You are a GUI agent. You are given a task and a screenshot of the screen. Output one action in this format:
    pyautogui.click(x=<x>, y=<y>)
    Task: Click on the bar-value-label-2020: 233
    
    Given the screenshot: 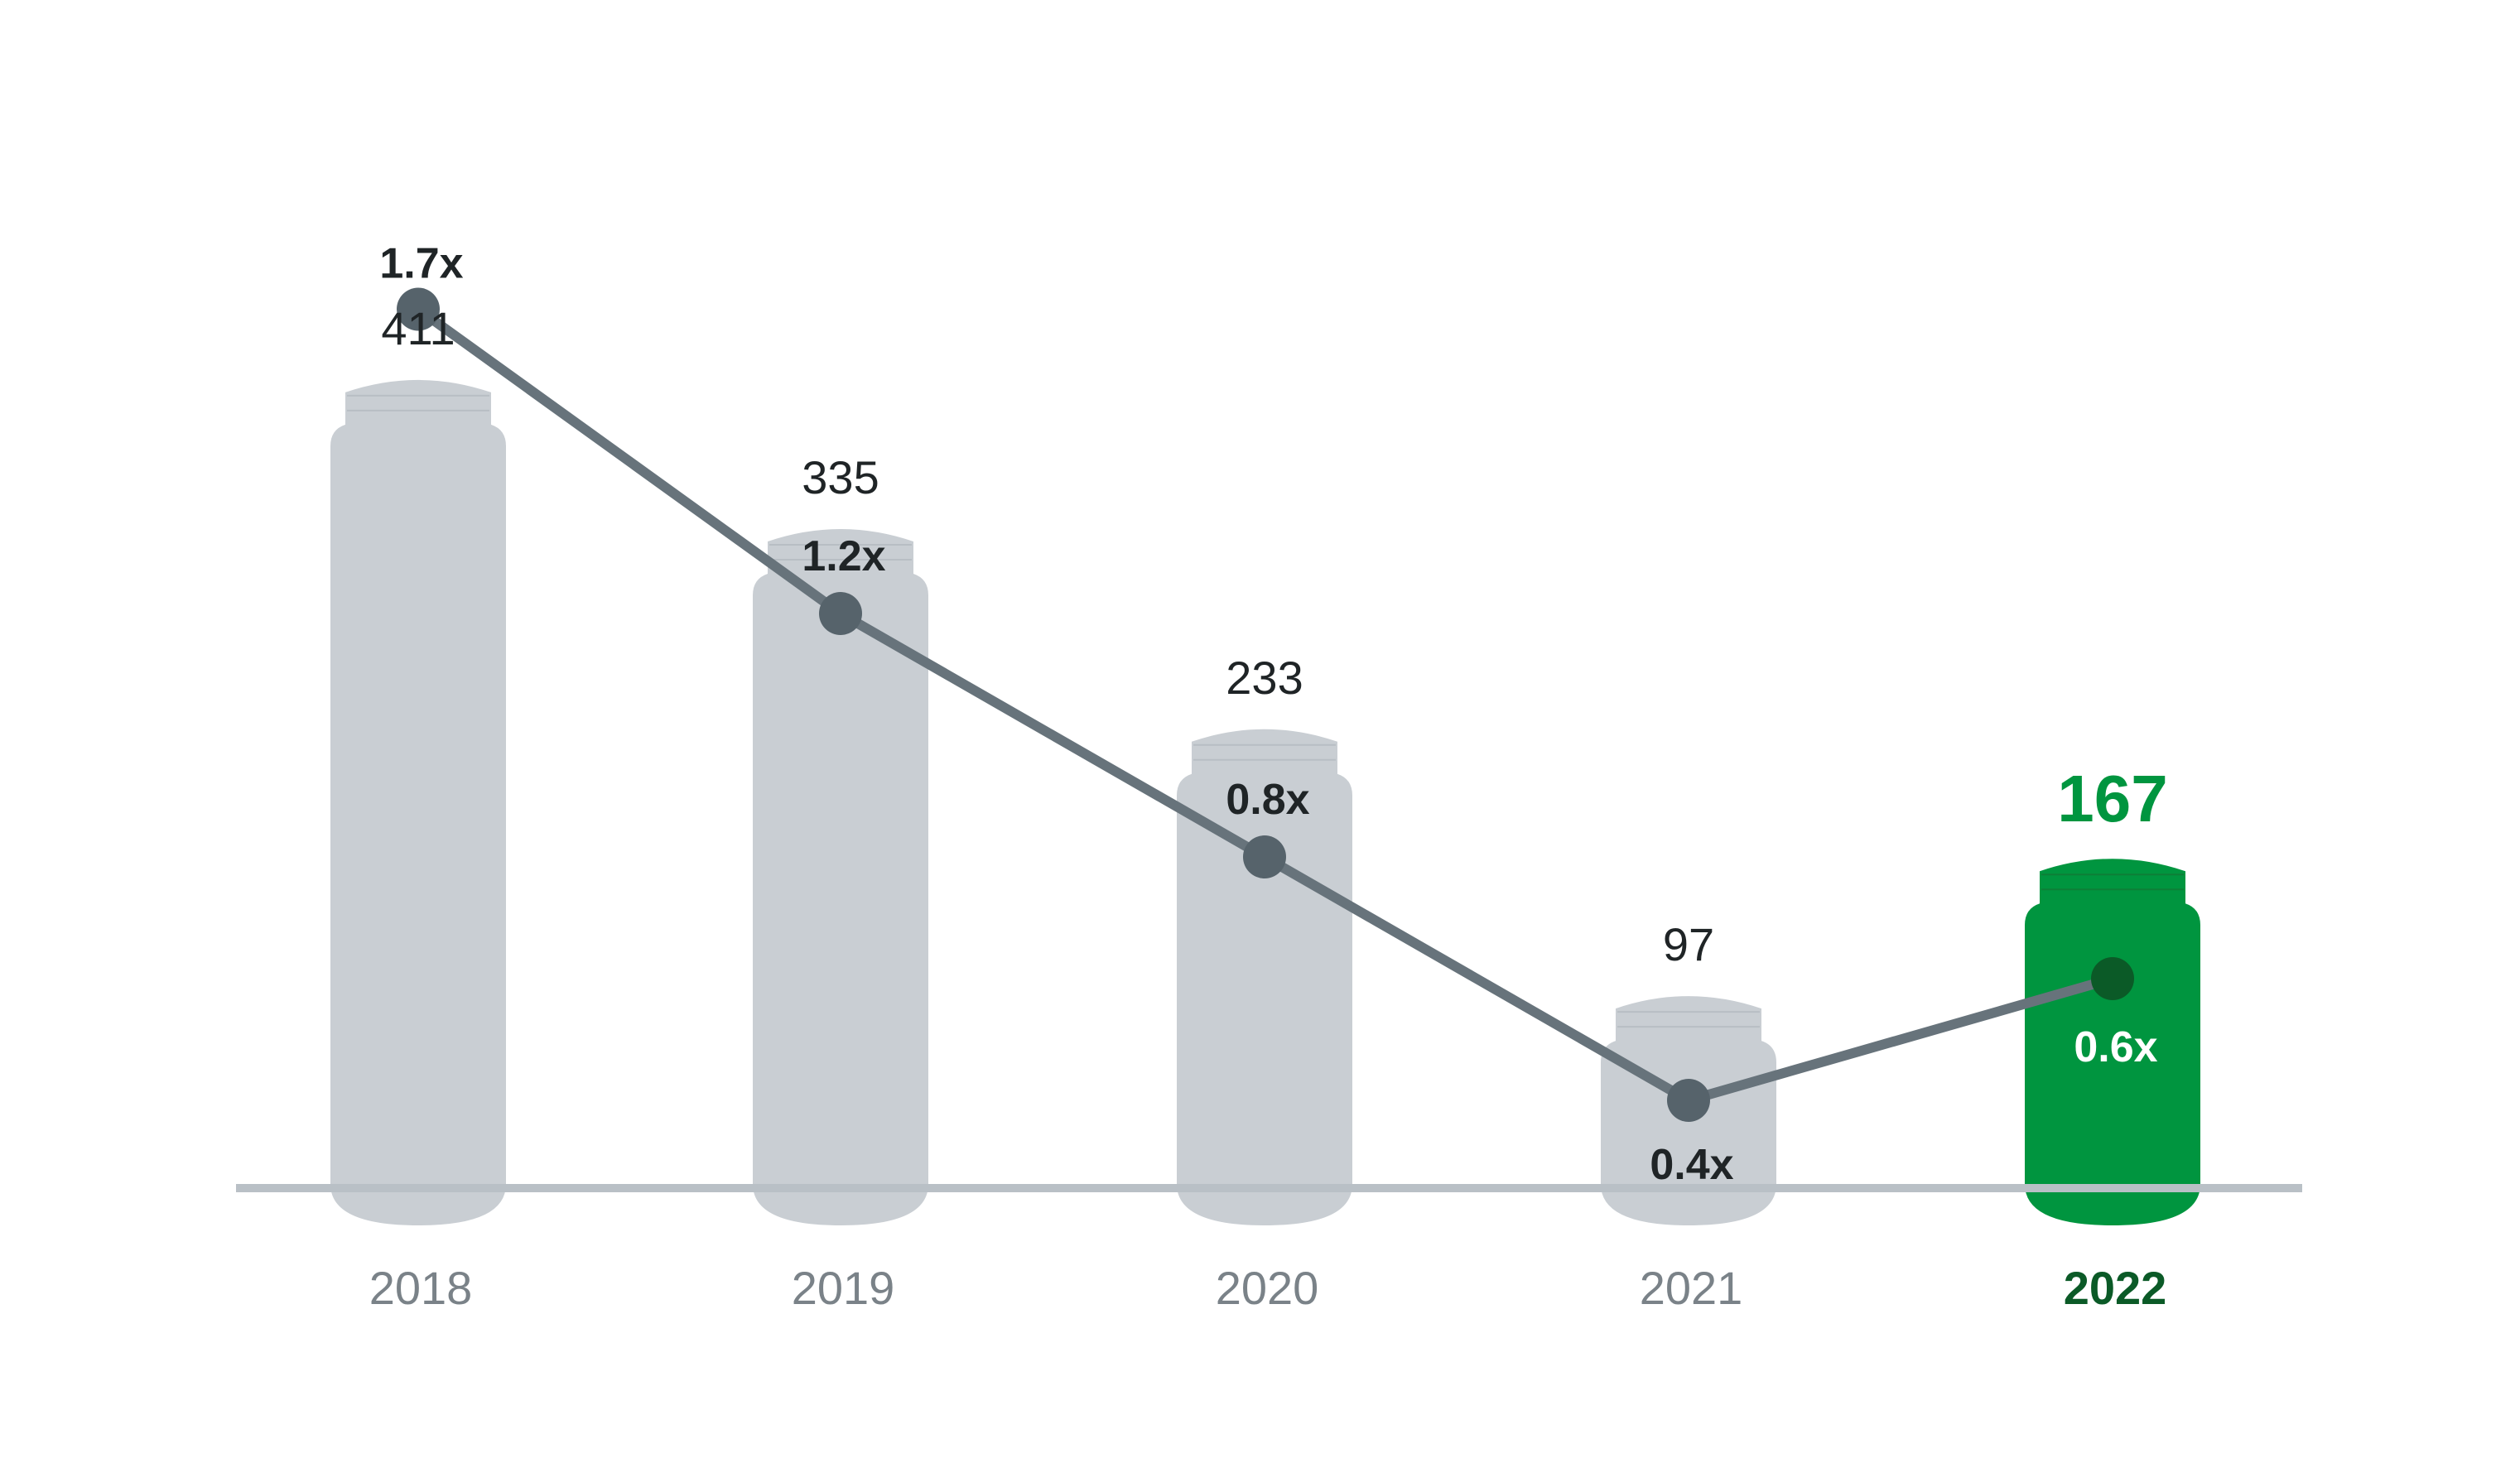 What is the action you would take?
    pyautogui.click(x=1264, y=678)
    